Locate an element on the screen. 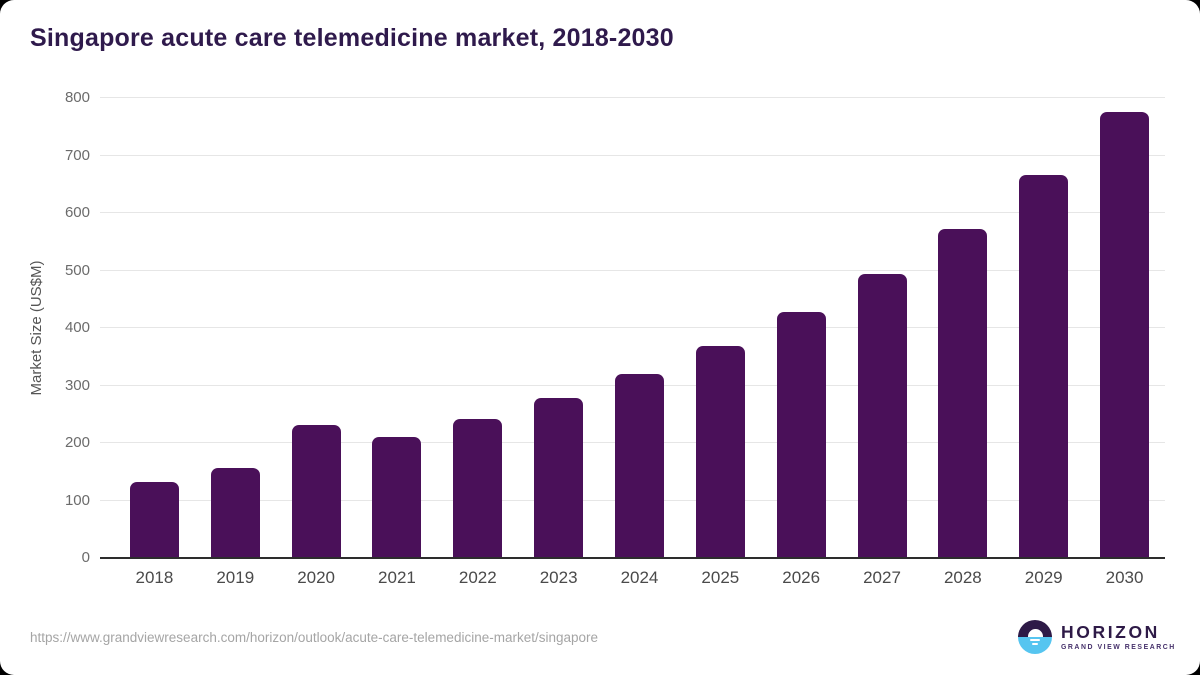  x-tick-label: 2030 is located at coordinates (1124, 577).